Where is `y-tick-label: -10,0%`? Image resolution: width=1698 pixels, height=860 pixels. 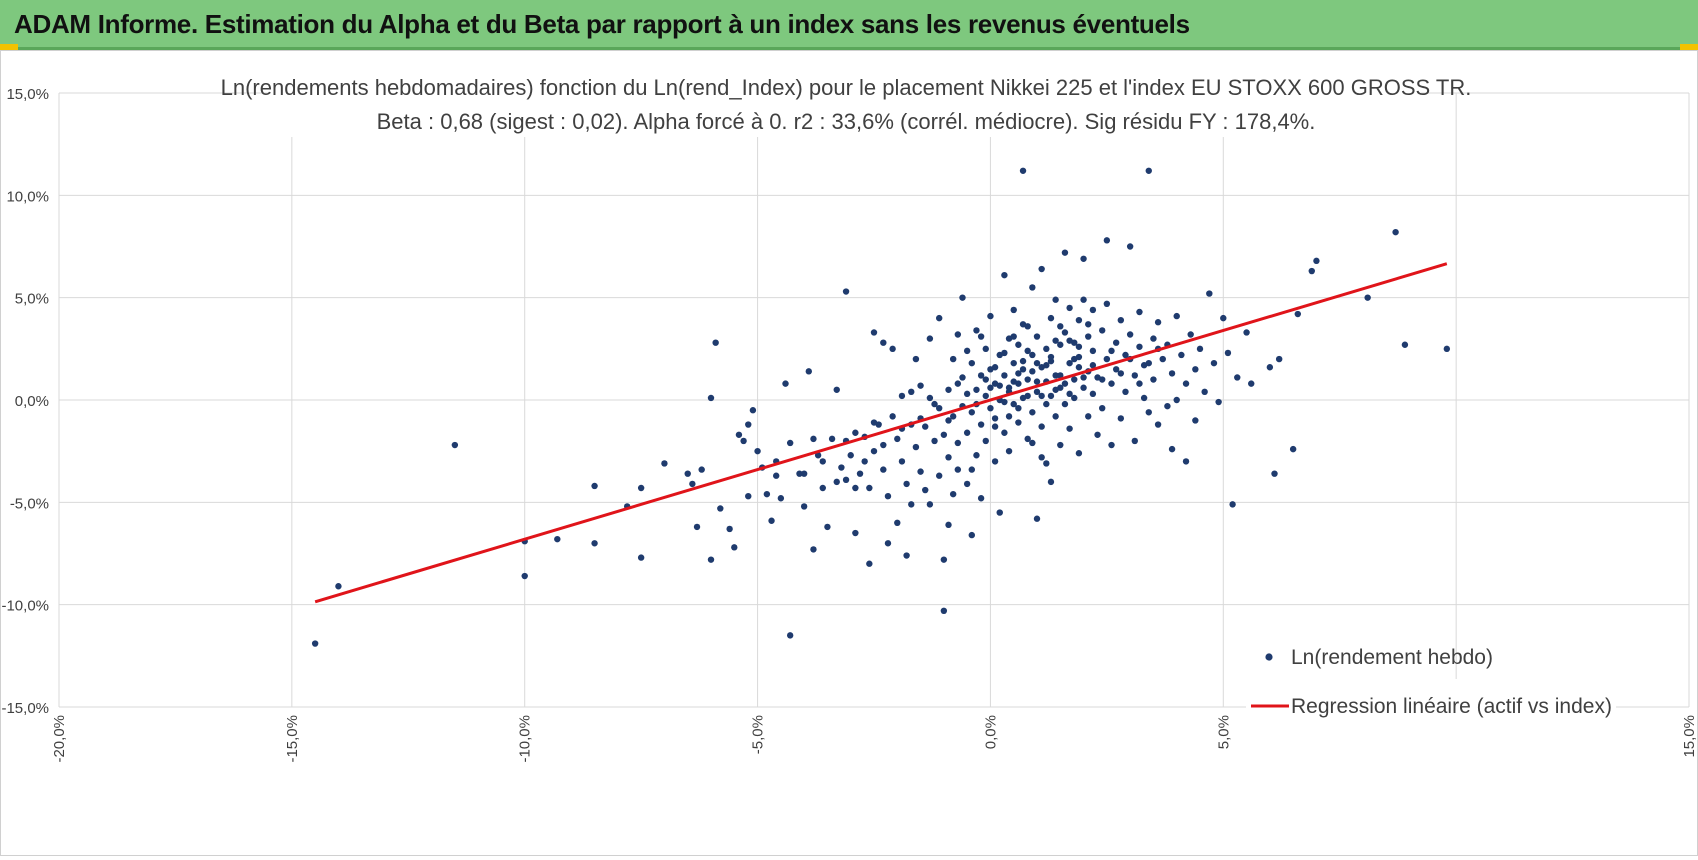
y-tick-label: -10,0% is located at coordinates (25, 606).